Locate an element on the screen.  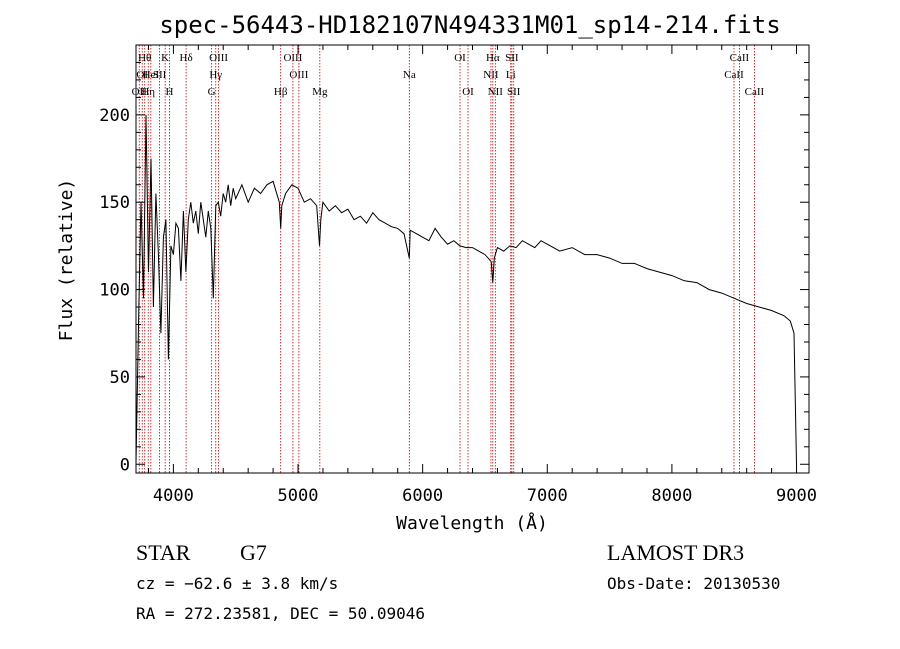
line-marker-label: HeI is located at coordinates (151, 75).